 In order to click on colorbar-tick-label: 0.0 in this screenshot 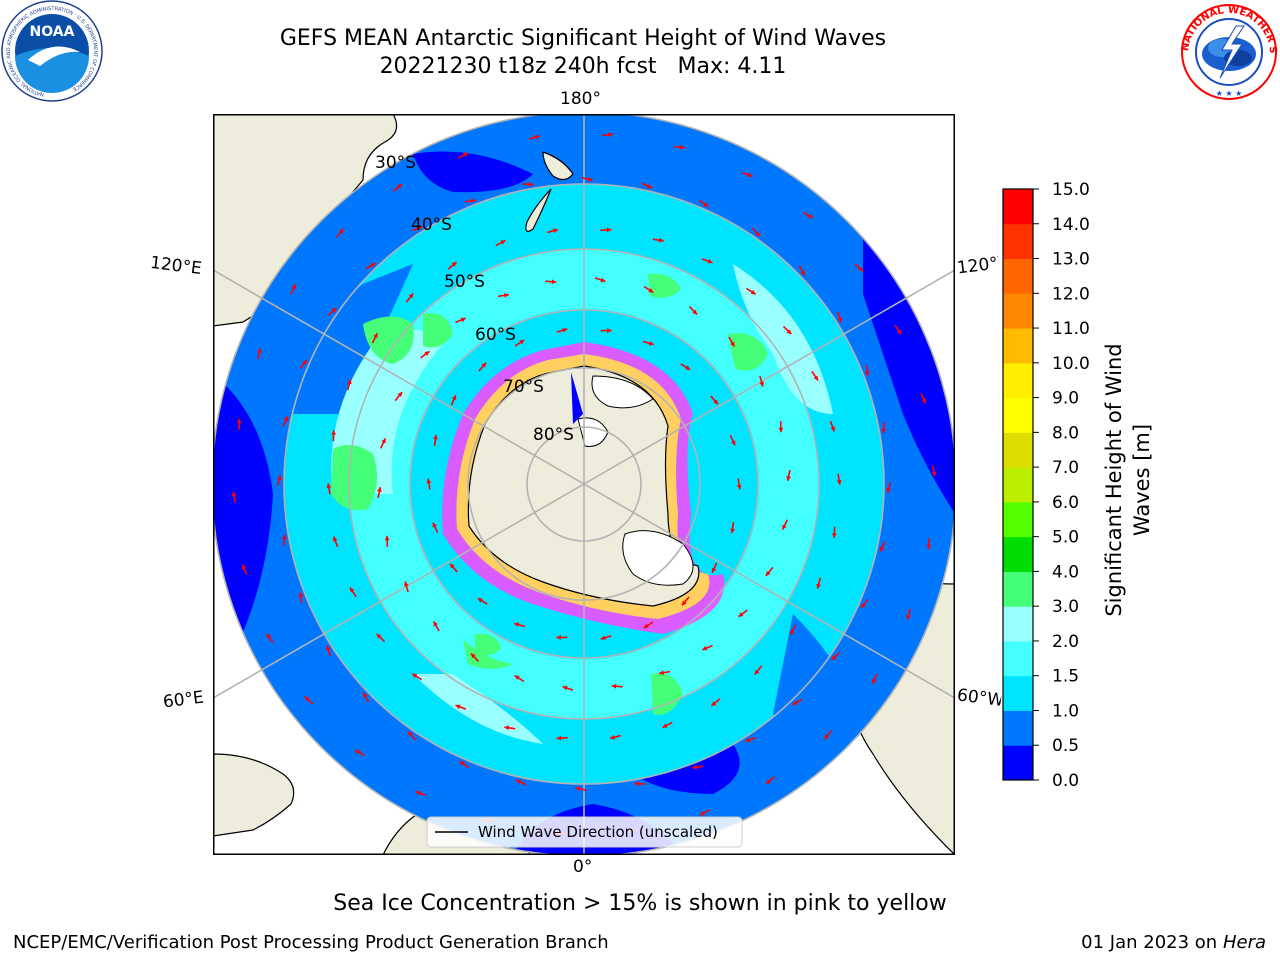, I will do `click(1065, 780)`.